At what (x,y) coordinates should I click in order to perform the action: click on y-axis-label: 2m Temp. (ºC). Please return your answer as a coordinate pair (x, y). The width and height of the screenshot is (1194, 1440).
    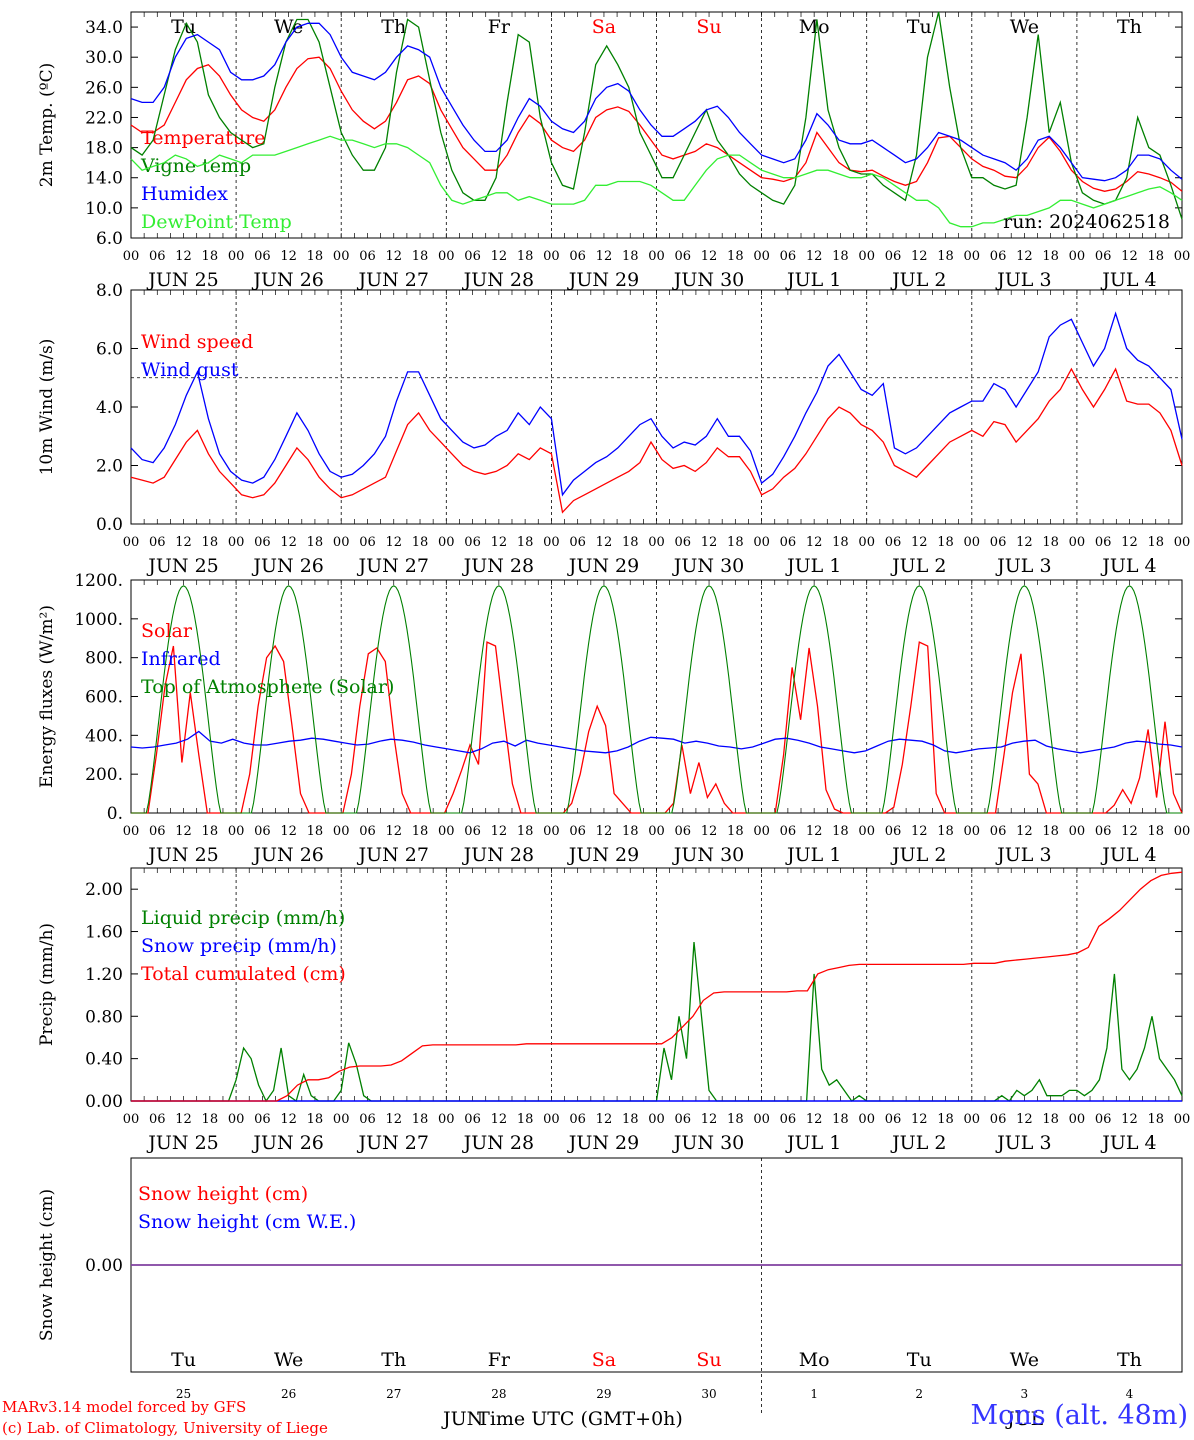
    Looking at the image, I should click on (47, 125).